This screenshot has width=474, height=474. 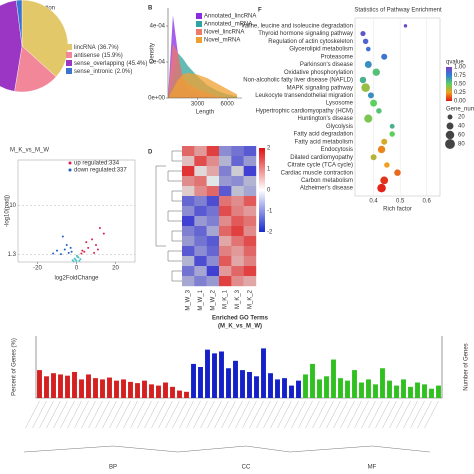 What do you see at coordinates (340, 104) in the screenshot?
I see `y-tick-label: Lysosome` at bounding box center [340, 104].